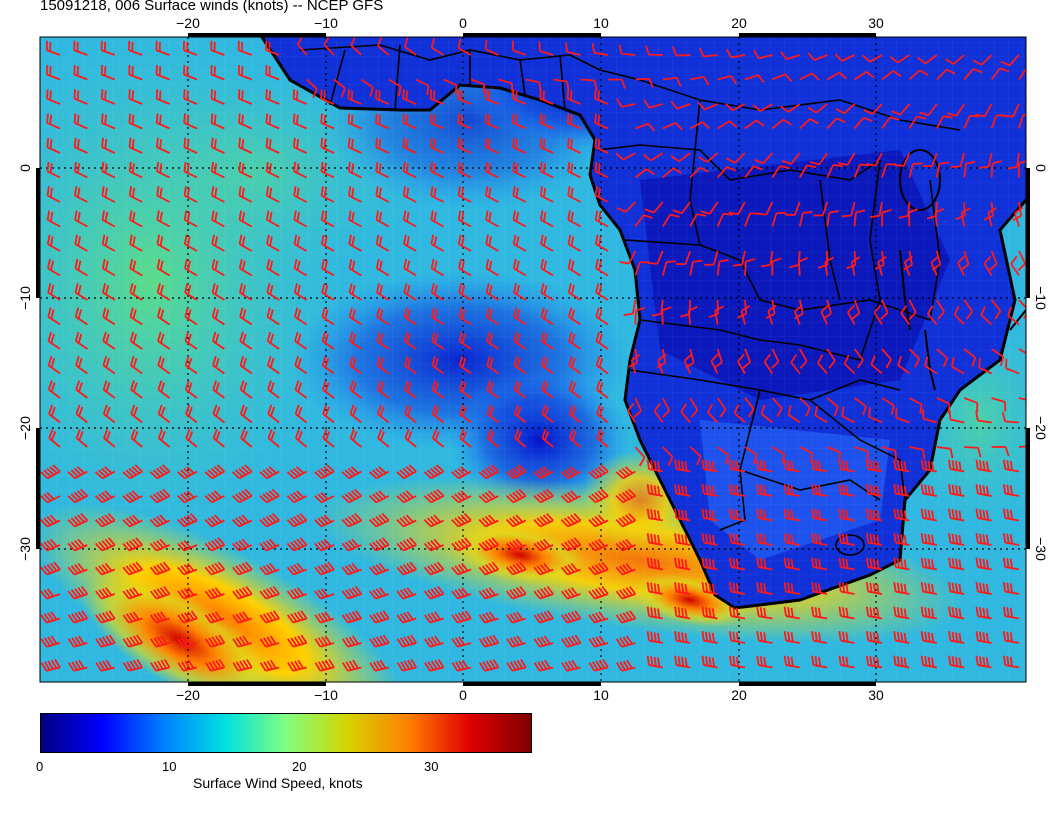 The image size is (1056, 816). Describe the element at coordinates (299, 766) in the screenshot. I see `colorbar-tick: 20` at that location.